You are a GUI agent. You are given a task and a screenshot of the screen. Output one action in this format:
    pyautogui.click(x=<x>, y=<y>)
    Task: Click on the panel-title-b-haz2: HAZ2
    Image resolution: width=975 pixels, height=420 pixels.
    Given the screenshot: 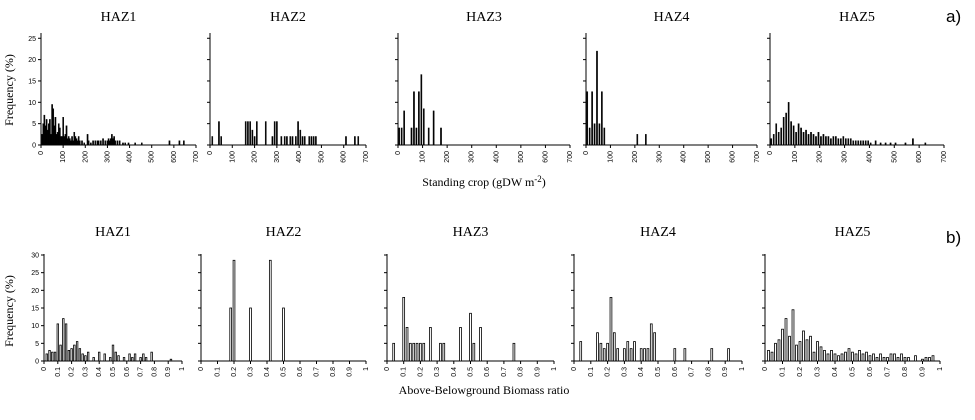 What is the action you would take?
    pyautogui.click(x=284, y=232)
    